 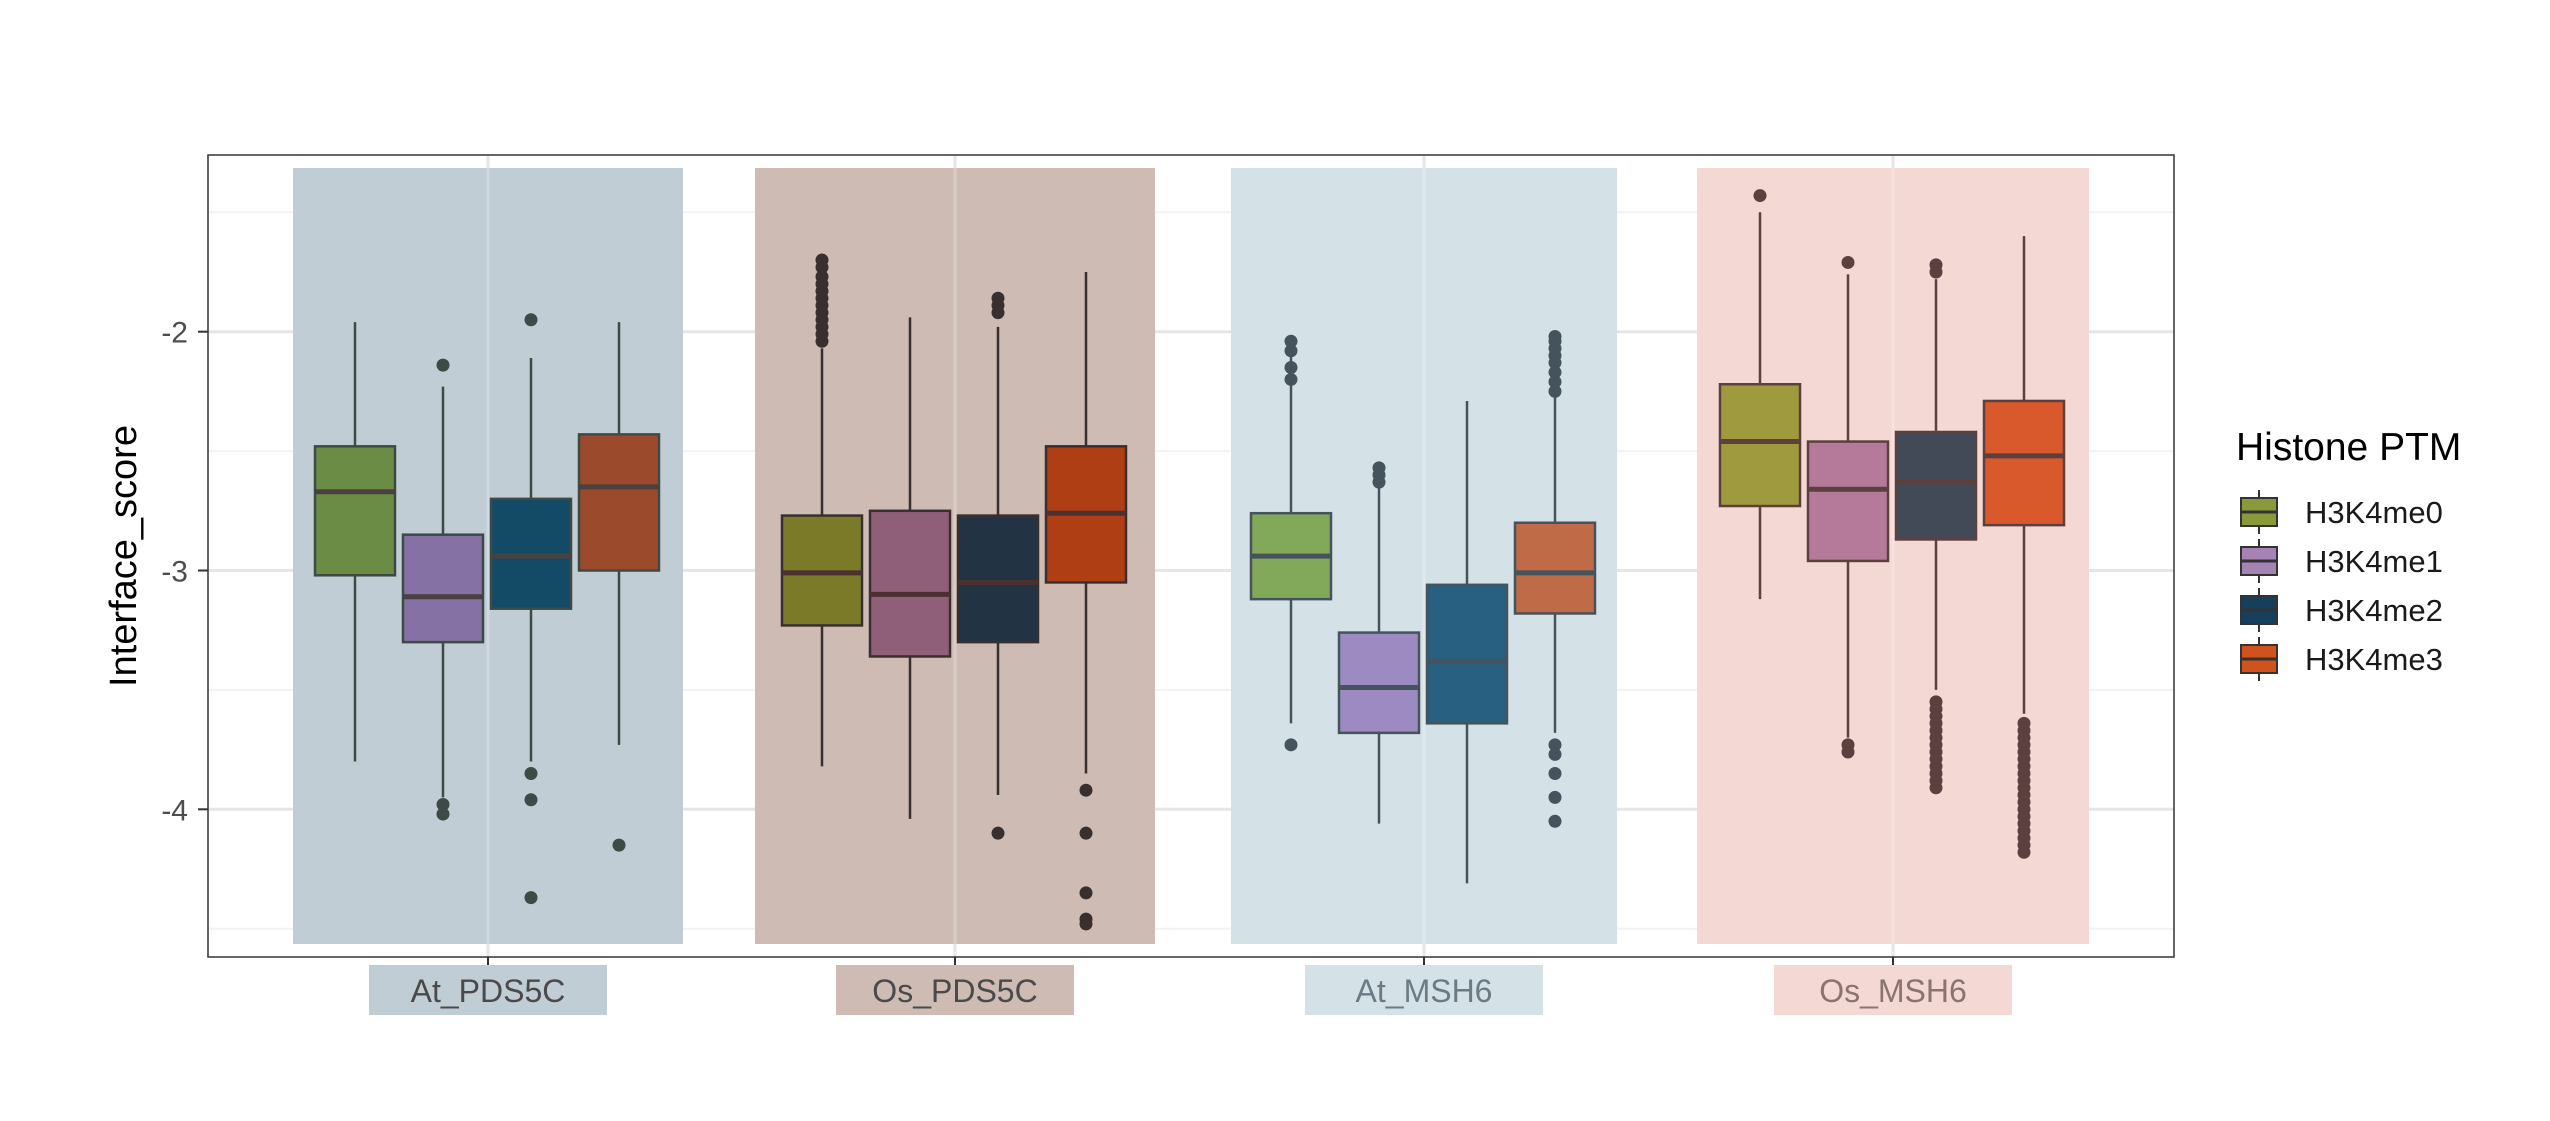 I want to click on legend: Histone PTM H3K4me0 H3K4me1 H3K4me2 H3K4me3, so click(x=2348, y=553).